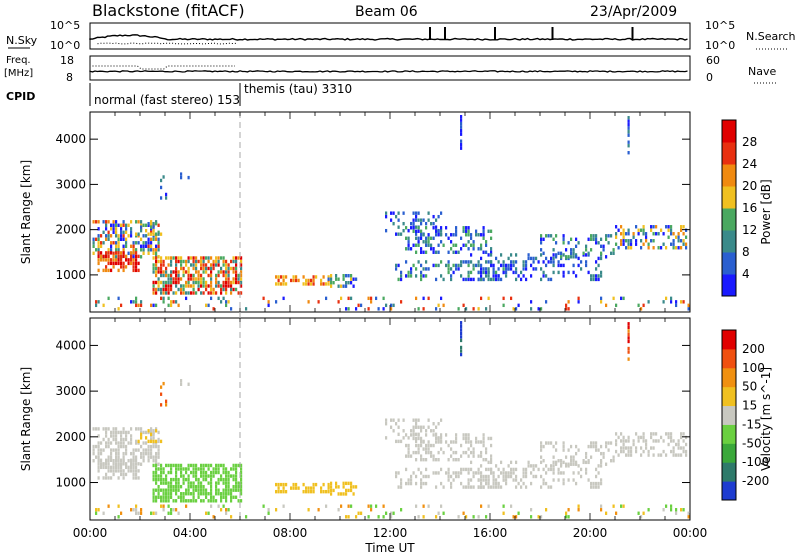 The width and height of the screenshot is (800, 554). I want to click on freq-line, so click(388, 71).